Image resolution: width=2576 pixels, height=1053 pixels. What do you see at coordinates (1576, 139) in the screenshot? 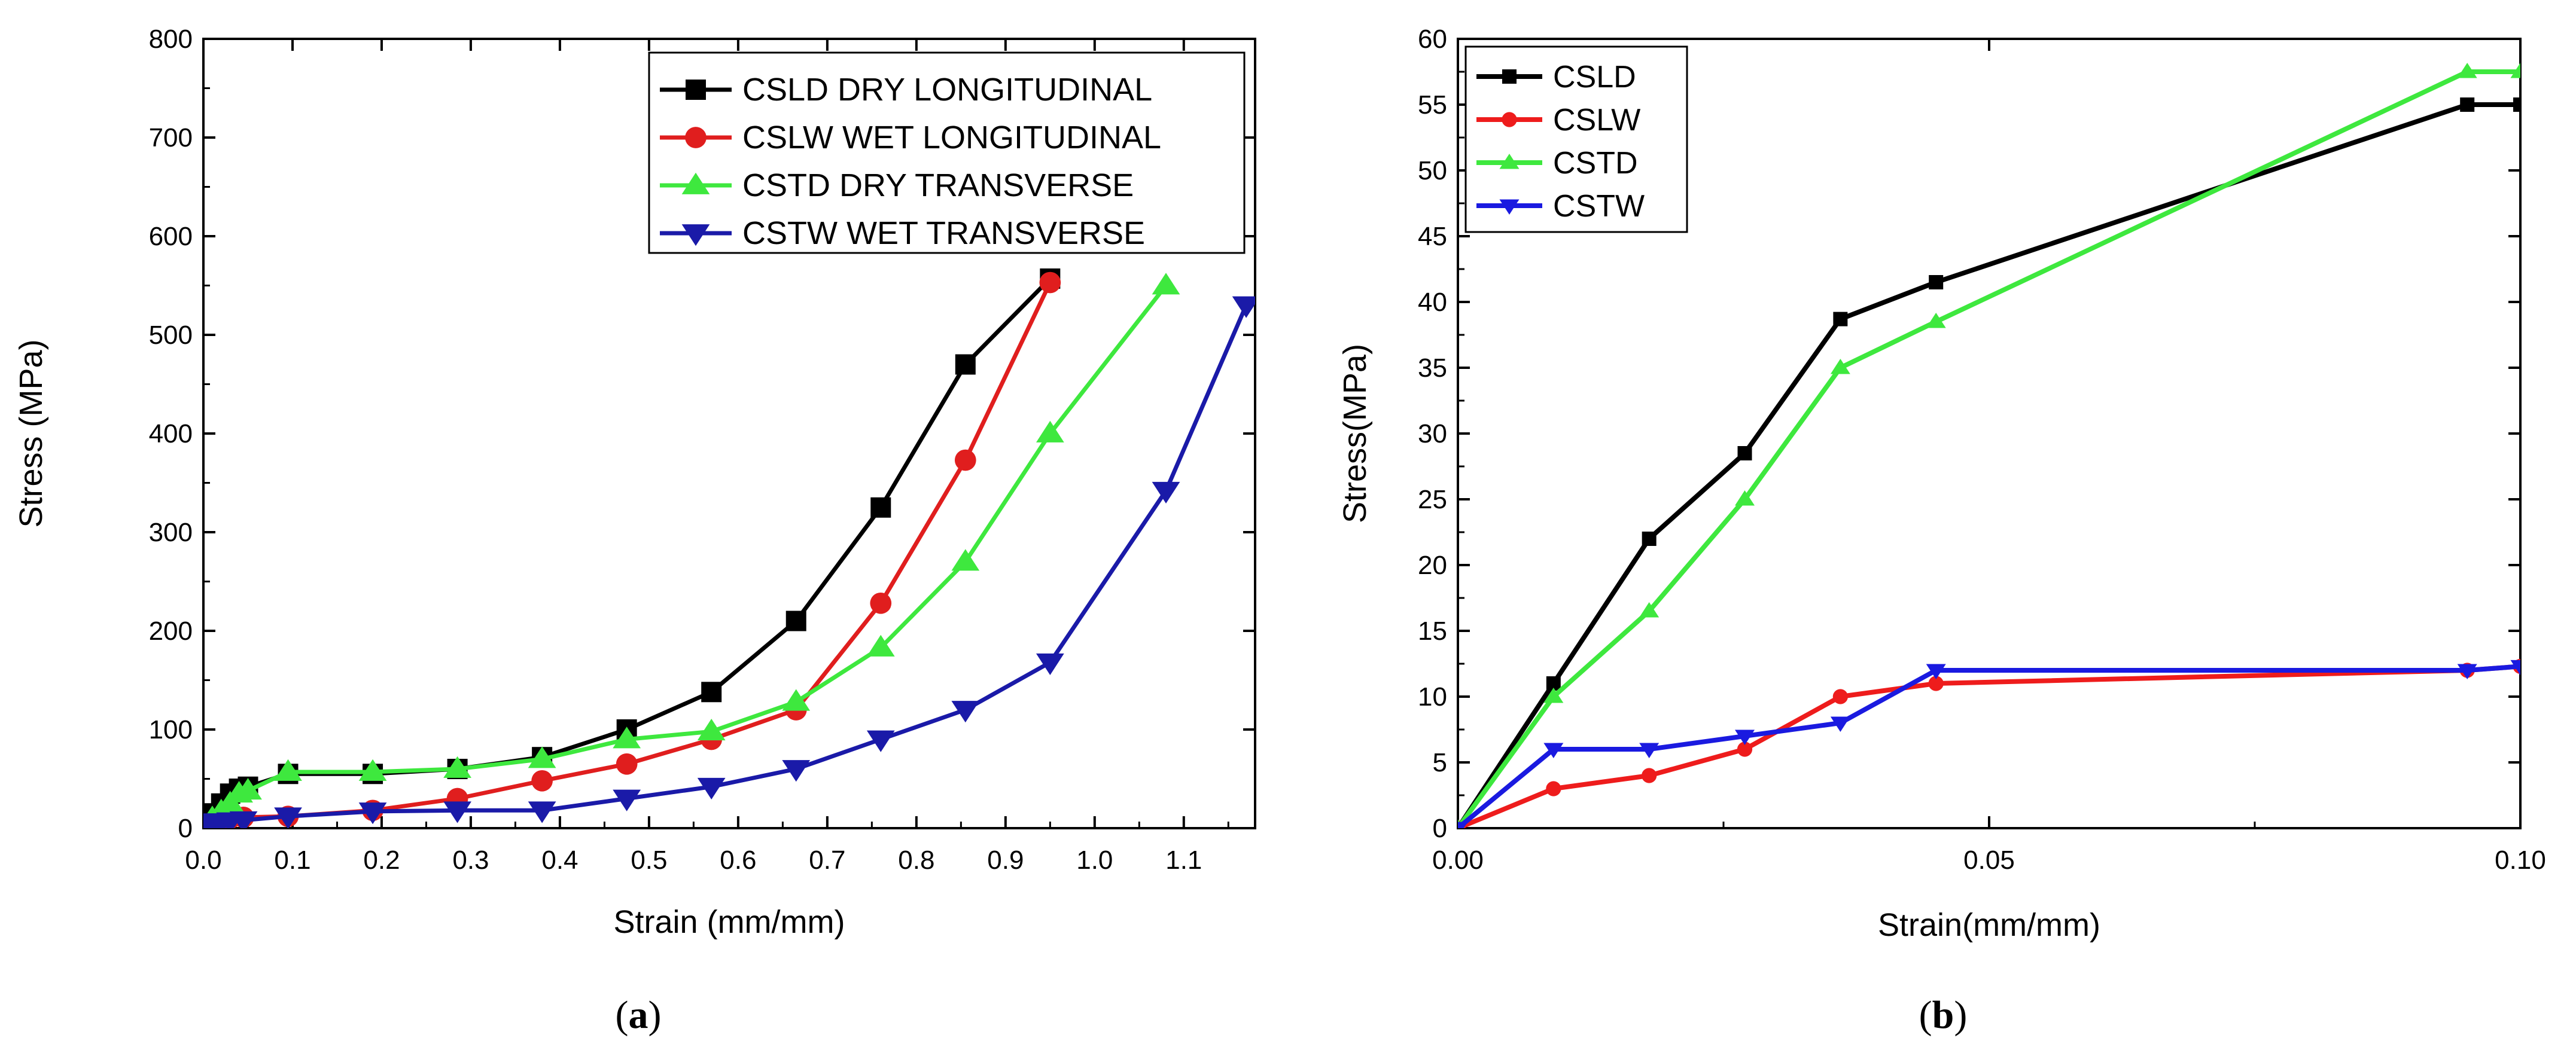
I see `legend: CSLD CSLW CSTD CSTW` at bounding box center [1576, 139].